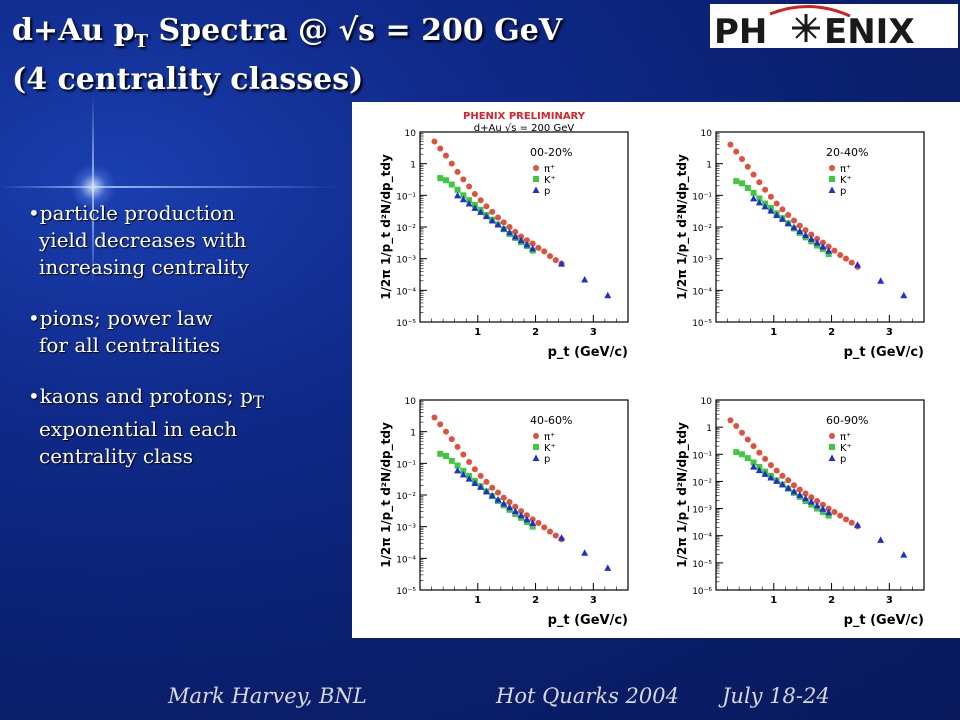 This screenshot has height=720, width=960. What do you see at coordinates (188, 79) in the screenshot?
I see `title-line2: (4 centrality classes)` at bounding box center [188, 79].